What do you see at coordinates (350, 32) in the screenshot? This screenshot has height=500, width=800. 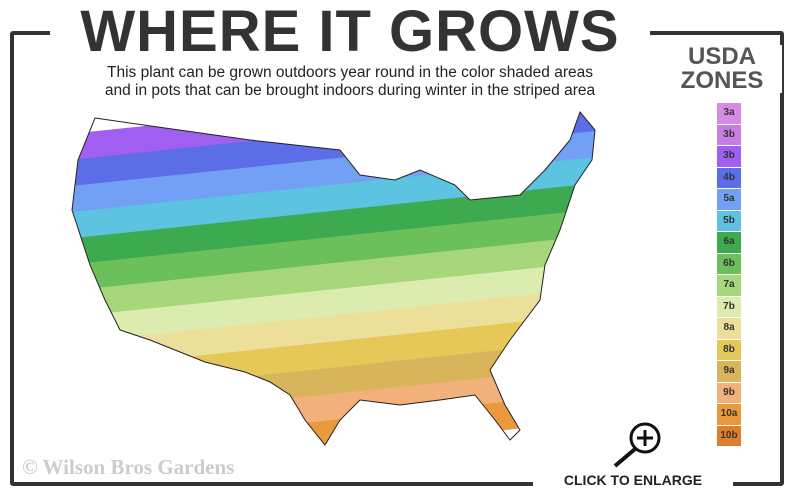 I see `page-title: WHERE IT GROWS` at bounding box center [350, 32].